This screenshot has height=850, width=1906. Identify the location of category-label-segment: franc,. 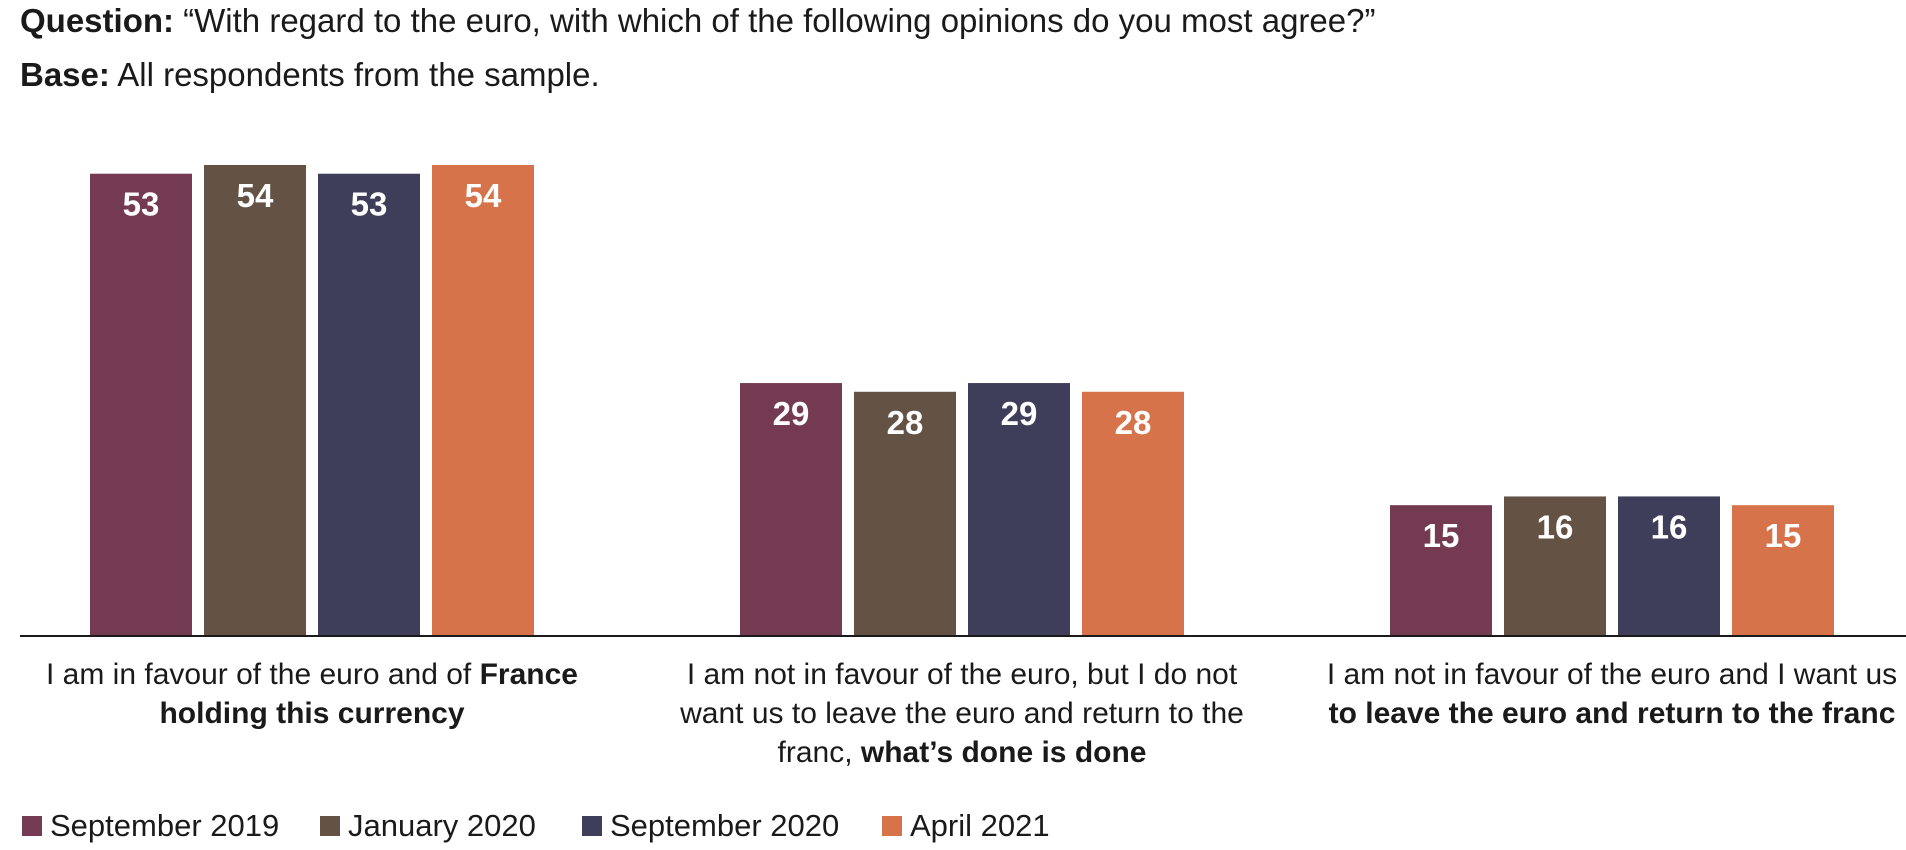
(819, 752).